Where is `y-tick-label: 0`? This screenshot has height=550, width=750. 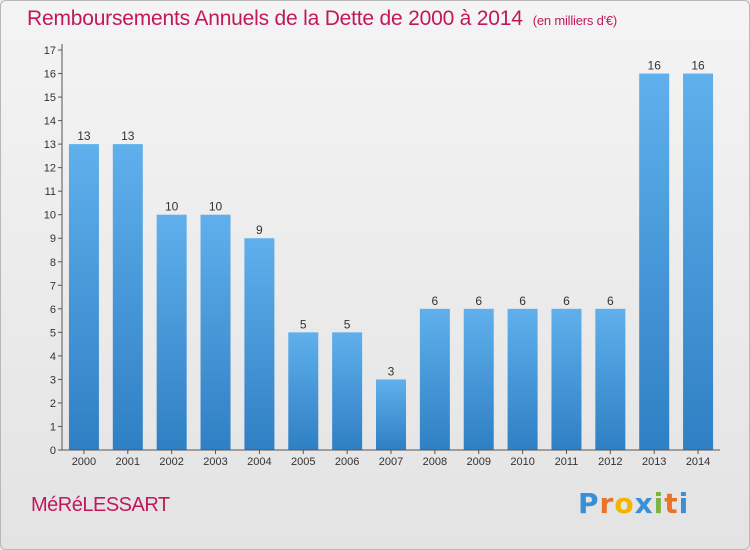 y-tick-label: 0 is located at coordinates (53, 451).